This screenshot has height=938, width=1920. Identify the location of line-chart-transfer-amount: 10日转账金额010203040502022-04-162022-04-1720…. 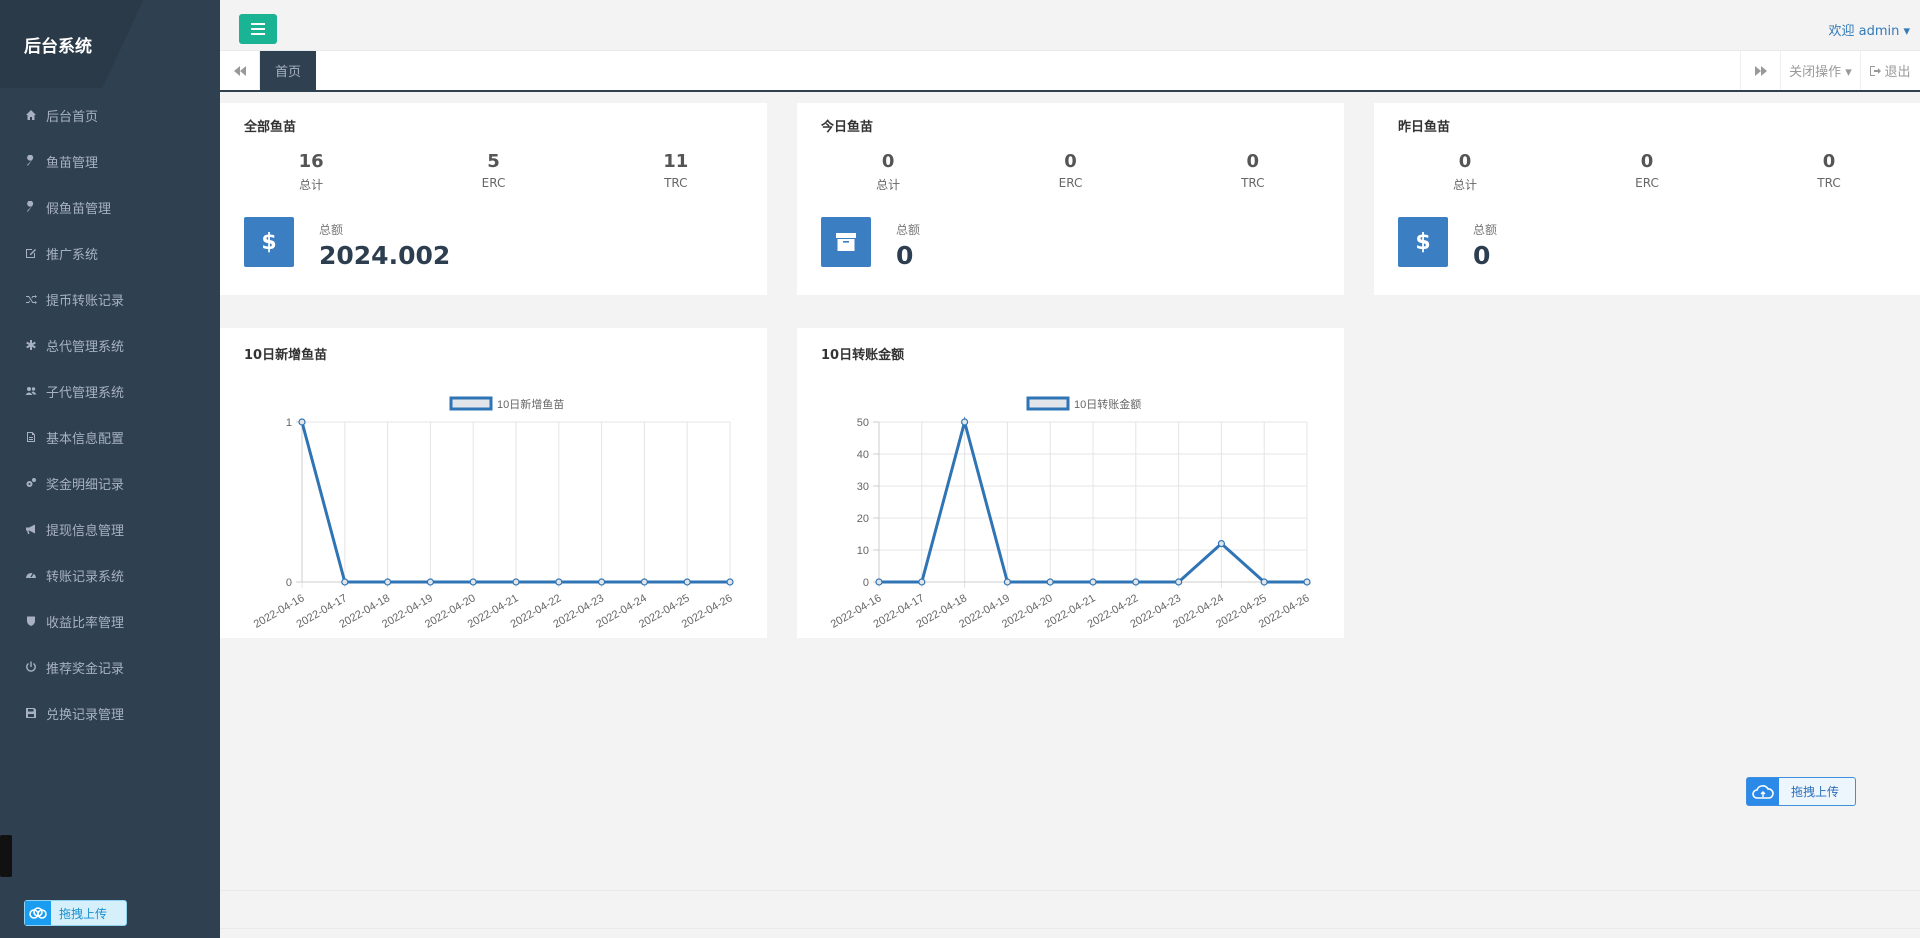
(1070, 513).